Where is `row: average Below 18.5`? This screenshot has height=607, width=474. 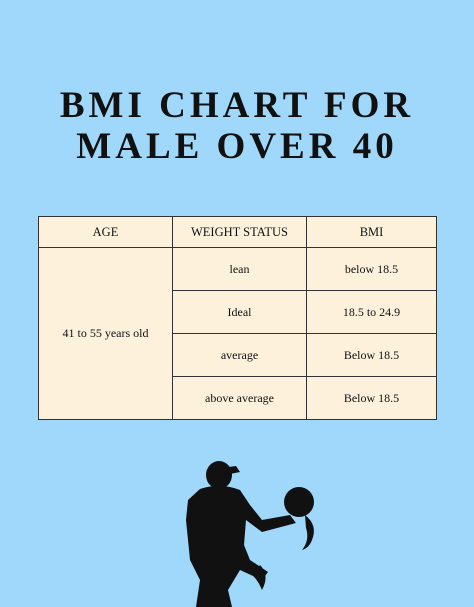 row: average Below 18.5 is located at coordinates (238, 355).